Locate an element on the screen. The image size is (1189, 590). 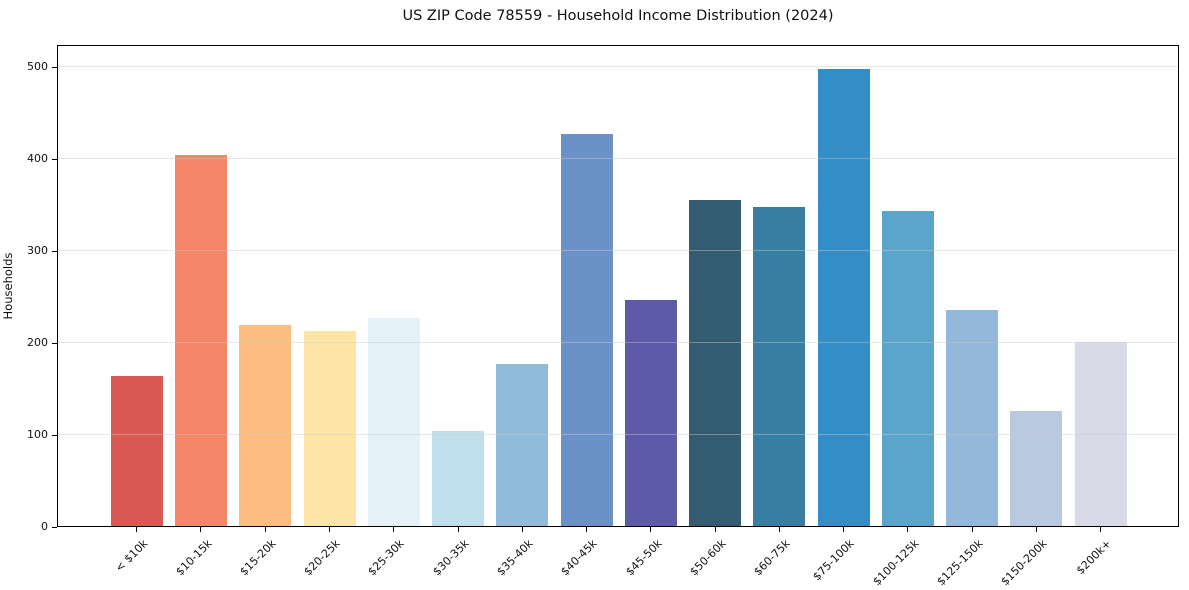
gridline-y100 is located at coordinates (618, 434).